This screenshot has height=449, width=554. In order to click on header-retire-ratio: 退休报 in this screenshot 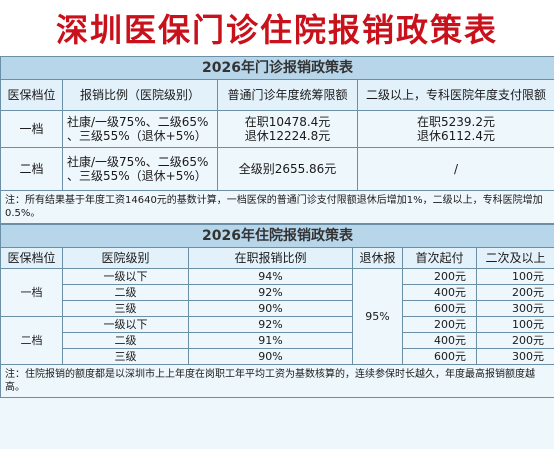, I will do `click(377, 258)`.